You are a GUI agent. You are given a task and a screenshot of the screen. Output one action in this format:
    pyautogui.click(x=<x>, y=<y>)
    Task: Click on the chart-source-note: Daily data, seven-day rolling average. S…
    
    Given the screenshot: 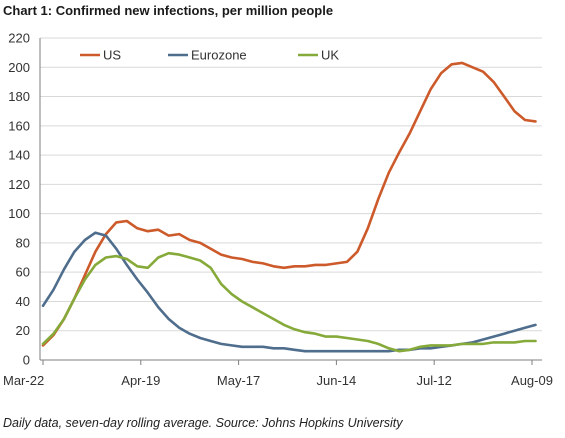 What is the action you would take?
    pyautogui.click(x=203, y=423)
    